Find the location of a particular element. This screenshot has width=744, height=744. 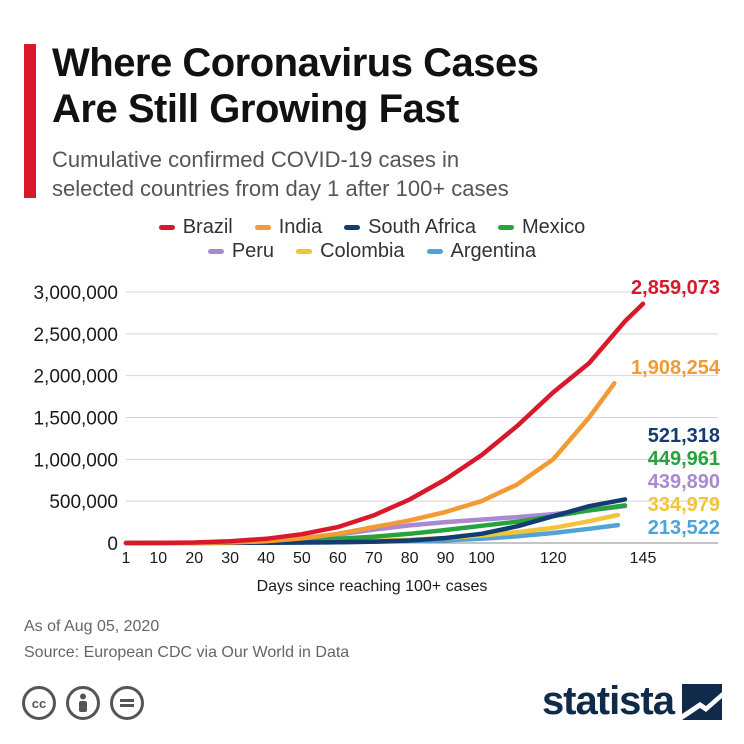

logo-mark-glyph is located at coordinates (702, 701).